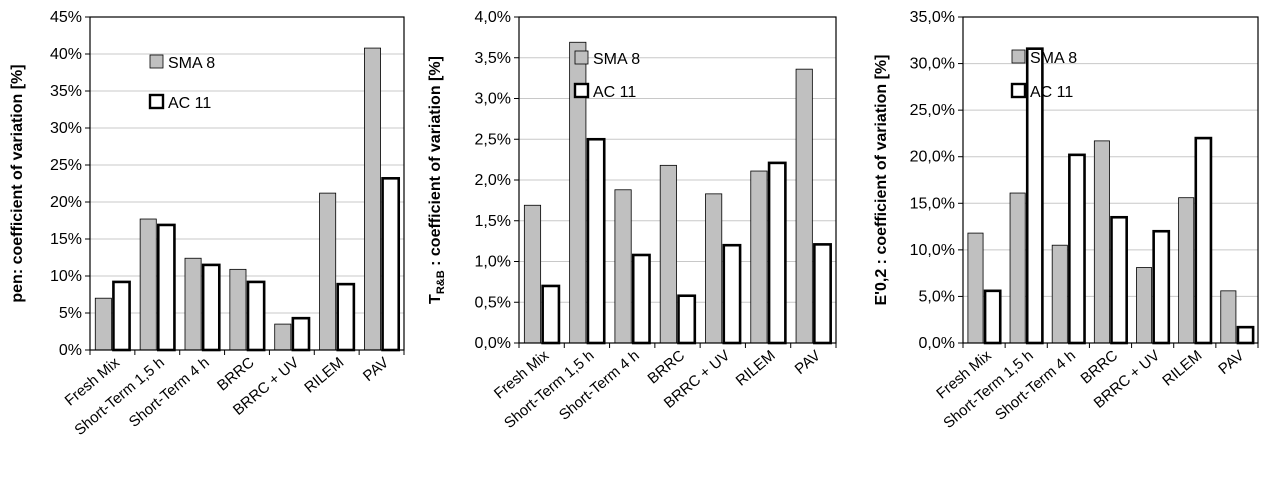 Image resolution: width=1264 pixels, height=493 pixels. I want to click on y-tick-label: 1,5%, so click(493, 221).